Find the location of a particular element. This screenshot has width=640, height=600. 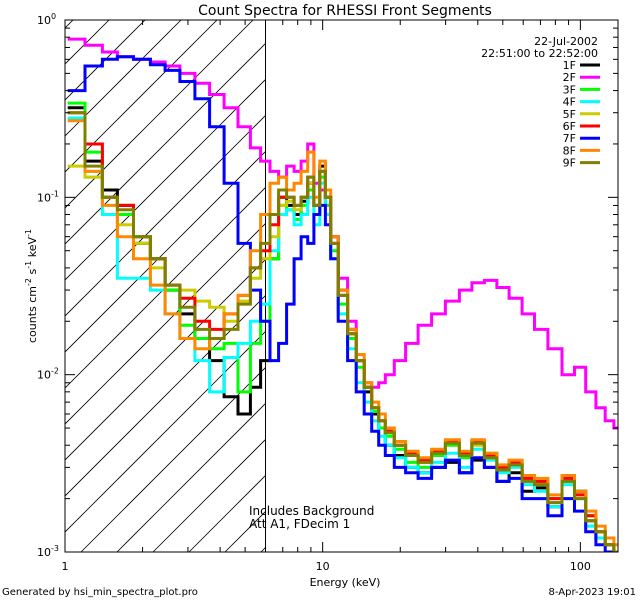

observation-date: 22-Jul-2002 is located at coordinates (566, 41).